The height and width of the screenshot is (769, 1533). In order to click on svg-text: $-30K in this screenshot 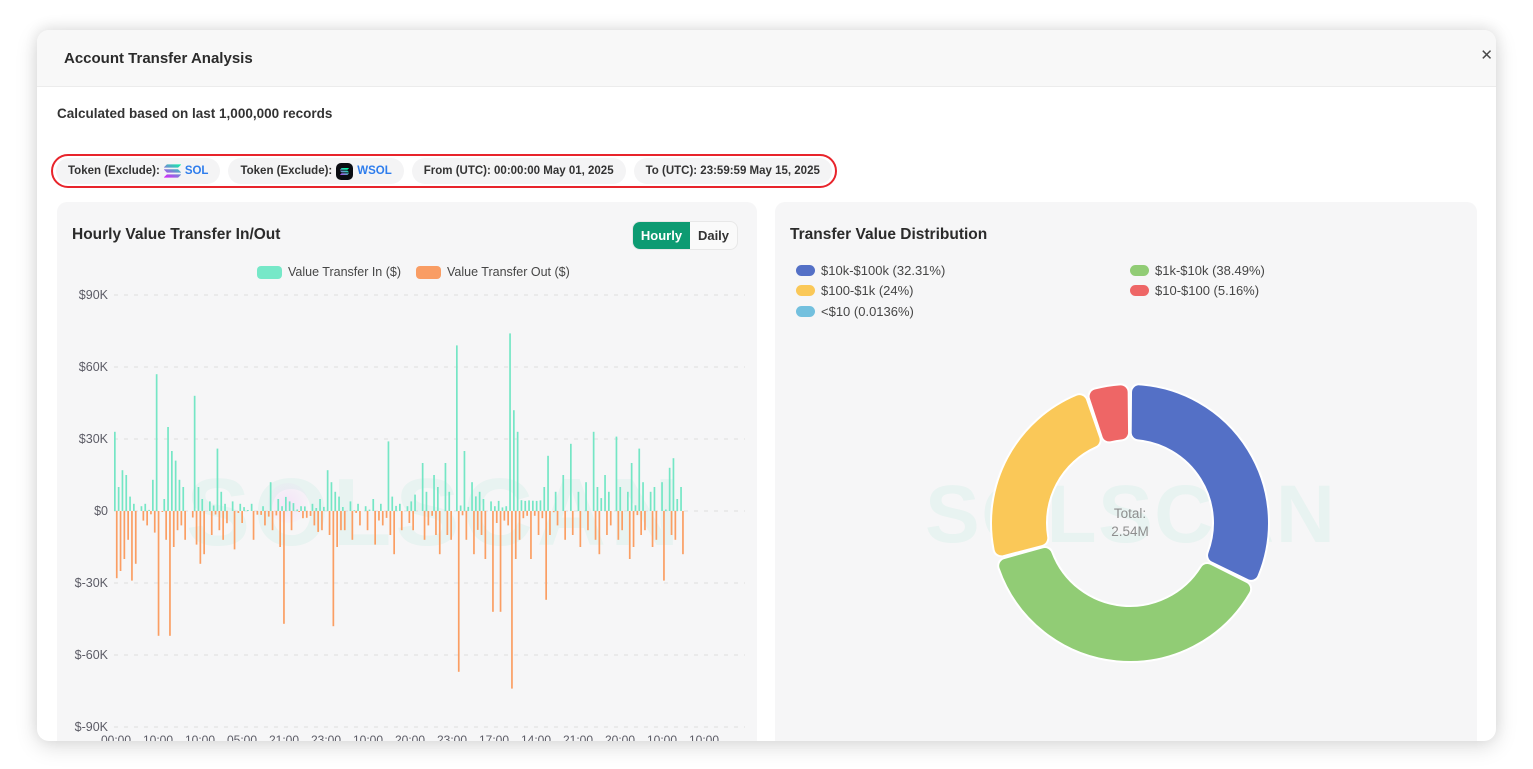, I will do `click(92, 583)`.